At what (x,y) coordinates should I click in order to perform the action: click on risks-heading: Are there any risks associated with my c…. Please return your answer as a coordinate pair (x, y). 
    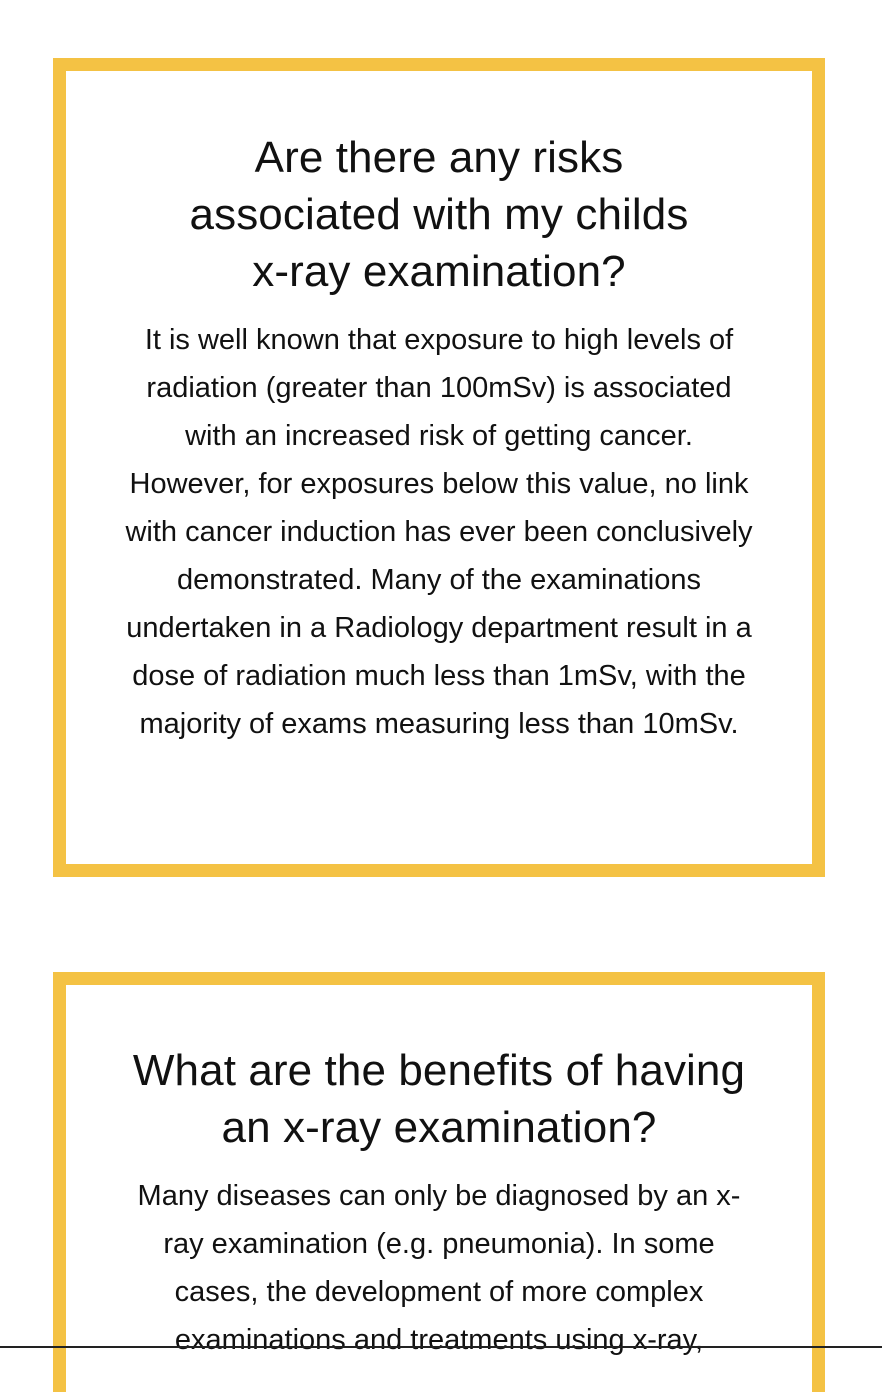
    Looking at the image, I should click on (439, 214).